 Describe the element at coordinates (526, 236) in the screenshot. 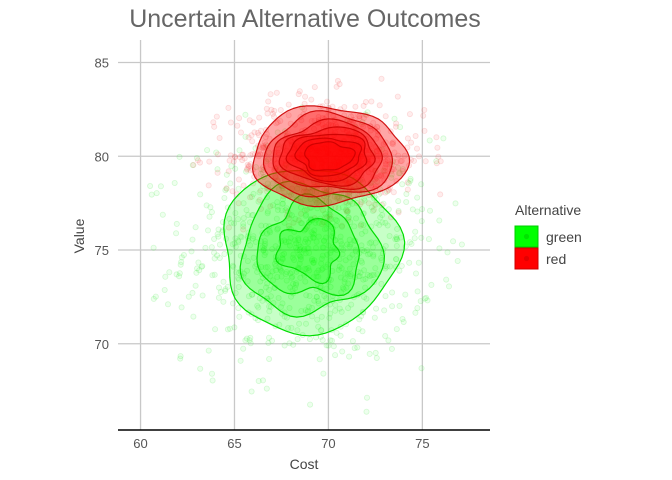

I see `legend-dot-green` at that location.